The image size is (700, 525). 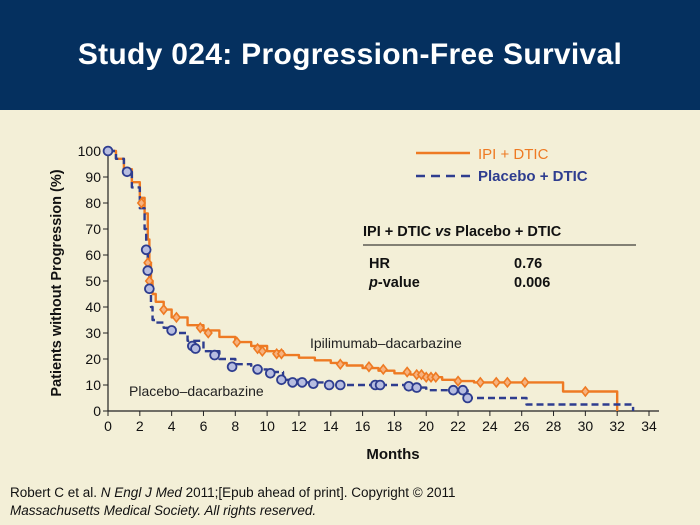 What do you see at coordinates (90, 151) in the screenshot?
I see `y-tick-label: 100` at bounding box center [90, 151].